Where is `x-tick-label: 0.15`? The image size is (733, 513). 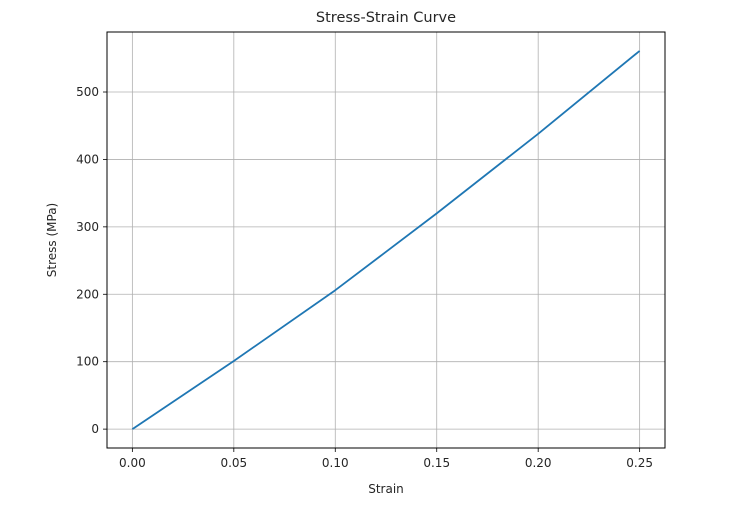
x-tick-label: 0.15 is located at coordinates (436, 463).